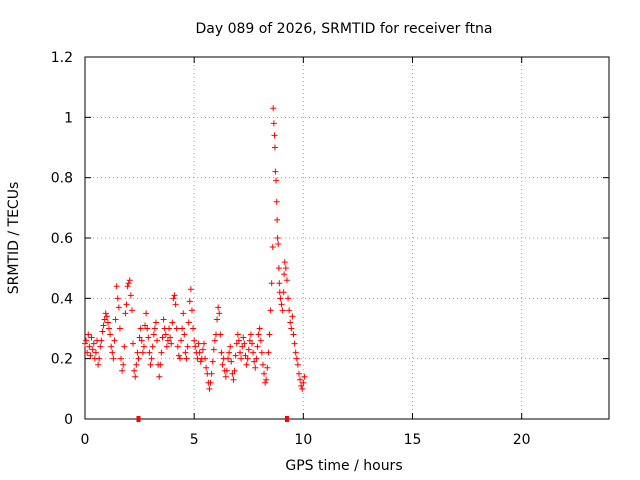 The height and width of the screenshot is (480, 640). What do you see at coordinates (62, 239) in the screenshot?
I see `y-tick-labels: 0 0.2 0.4 0.6 0.8 1 1.2` at bounding box center [62, 239].